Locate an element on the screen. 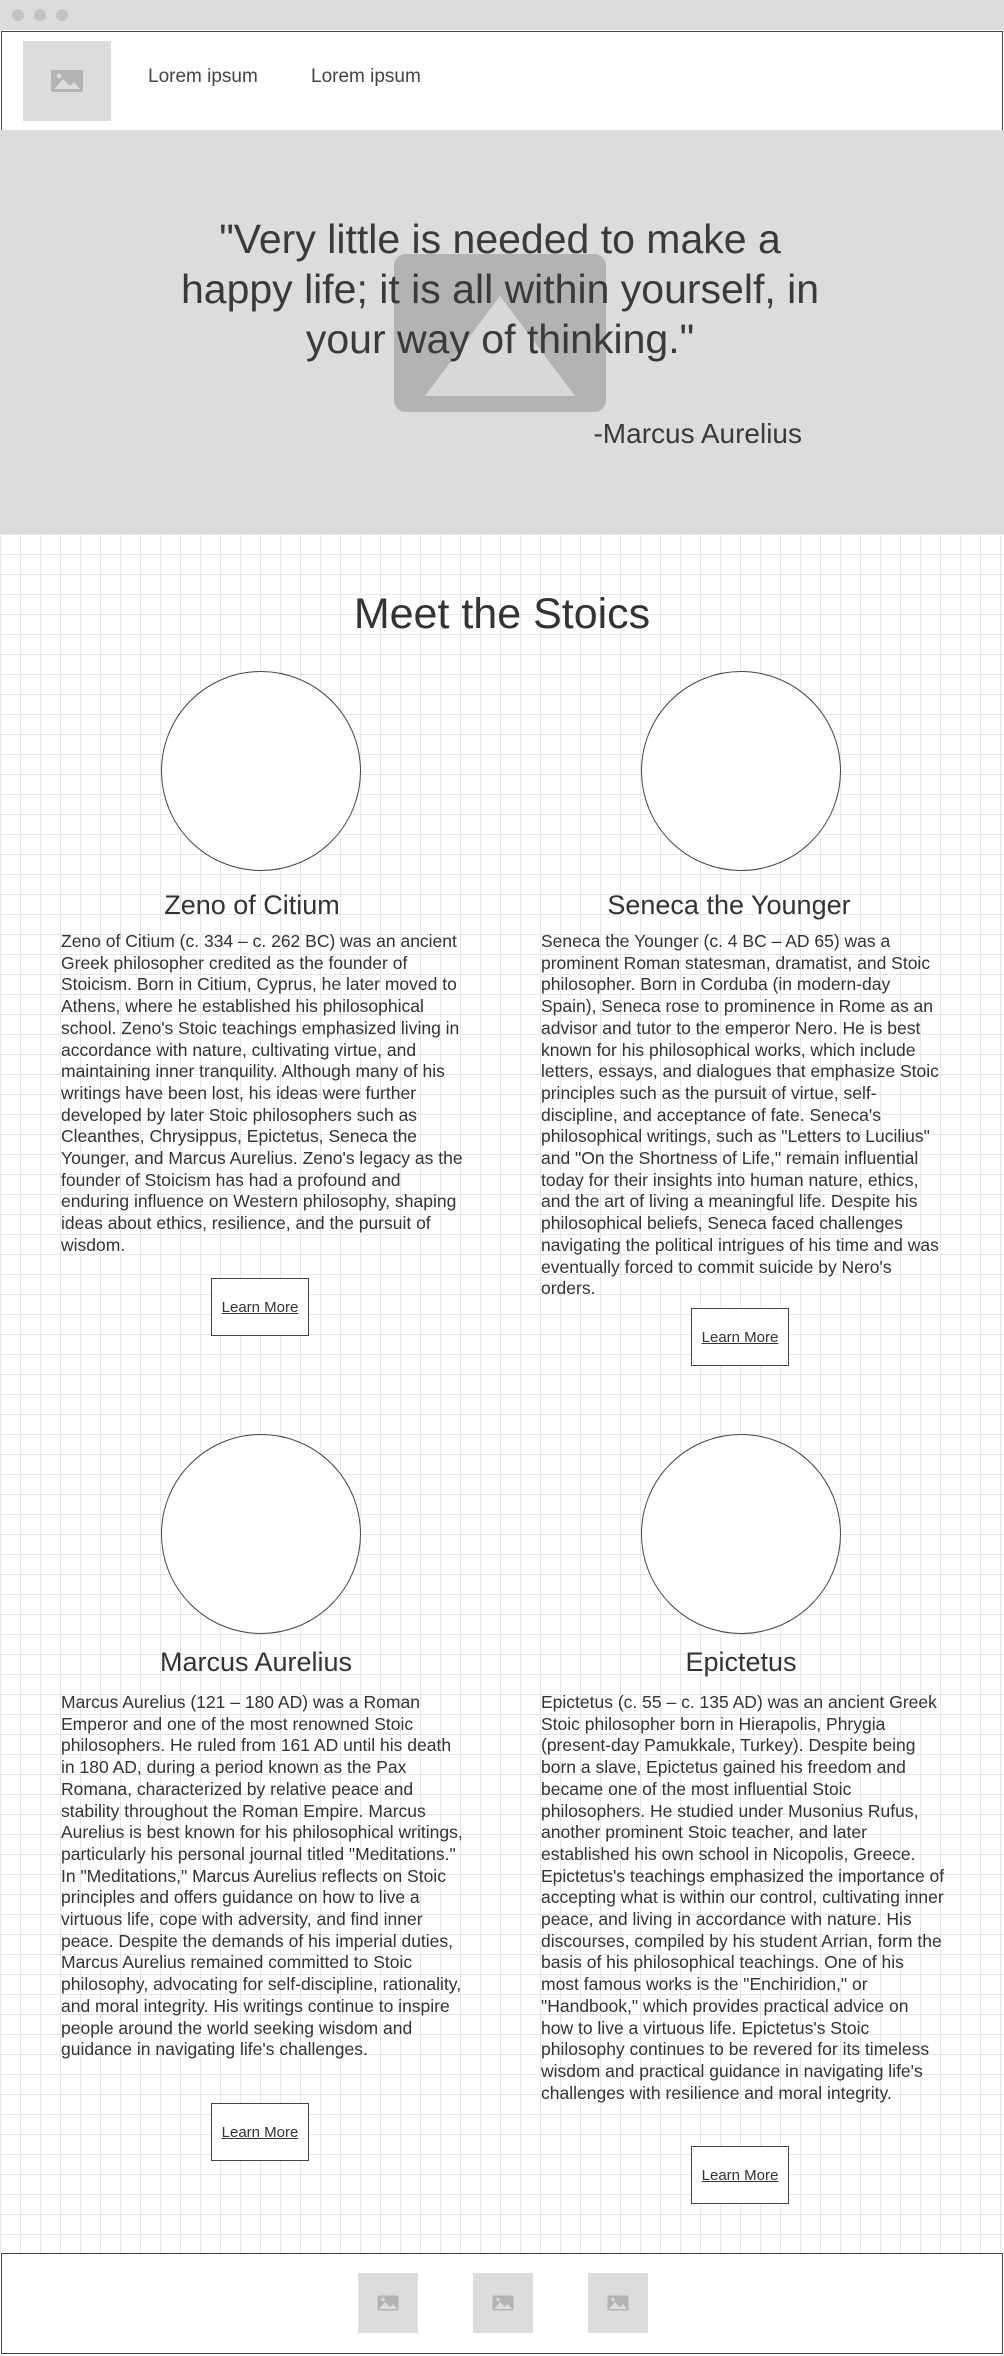 The image size is (1004, 2356). window-titlebar is located at coordinates (502, 15).